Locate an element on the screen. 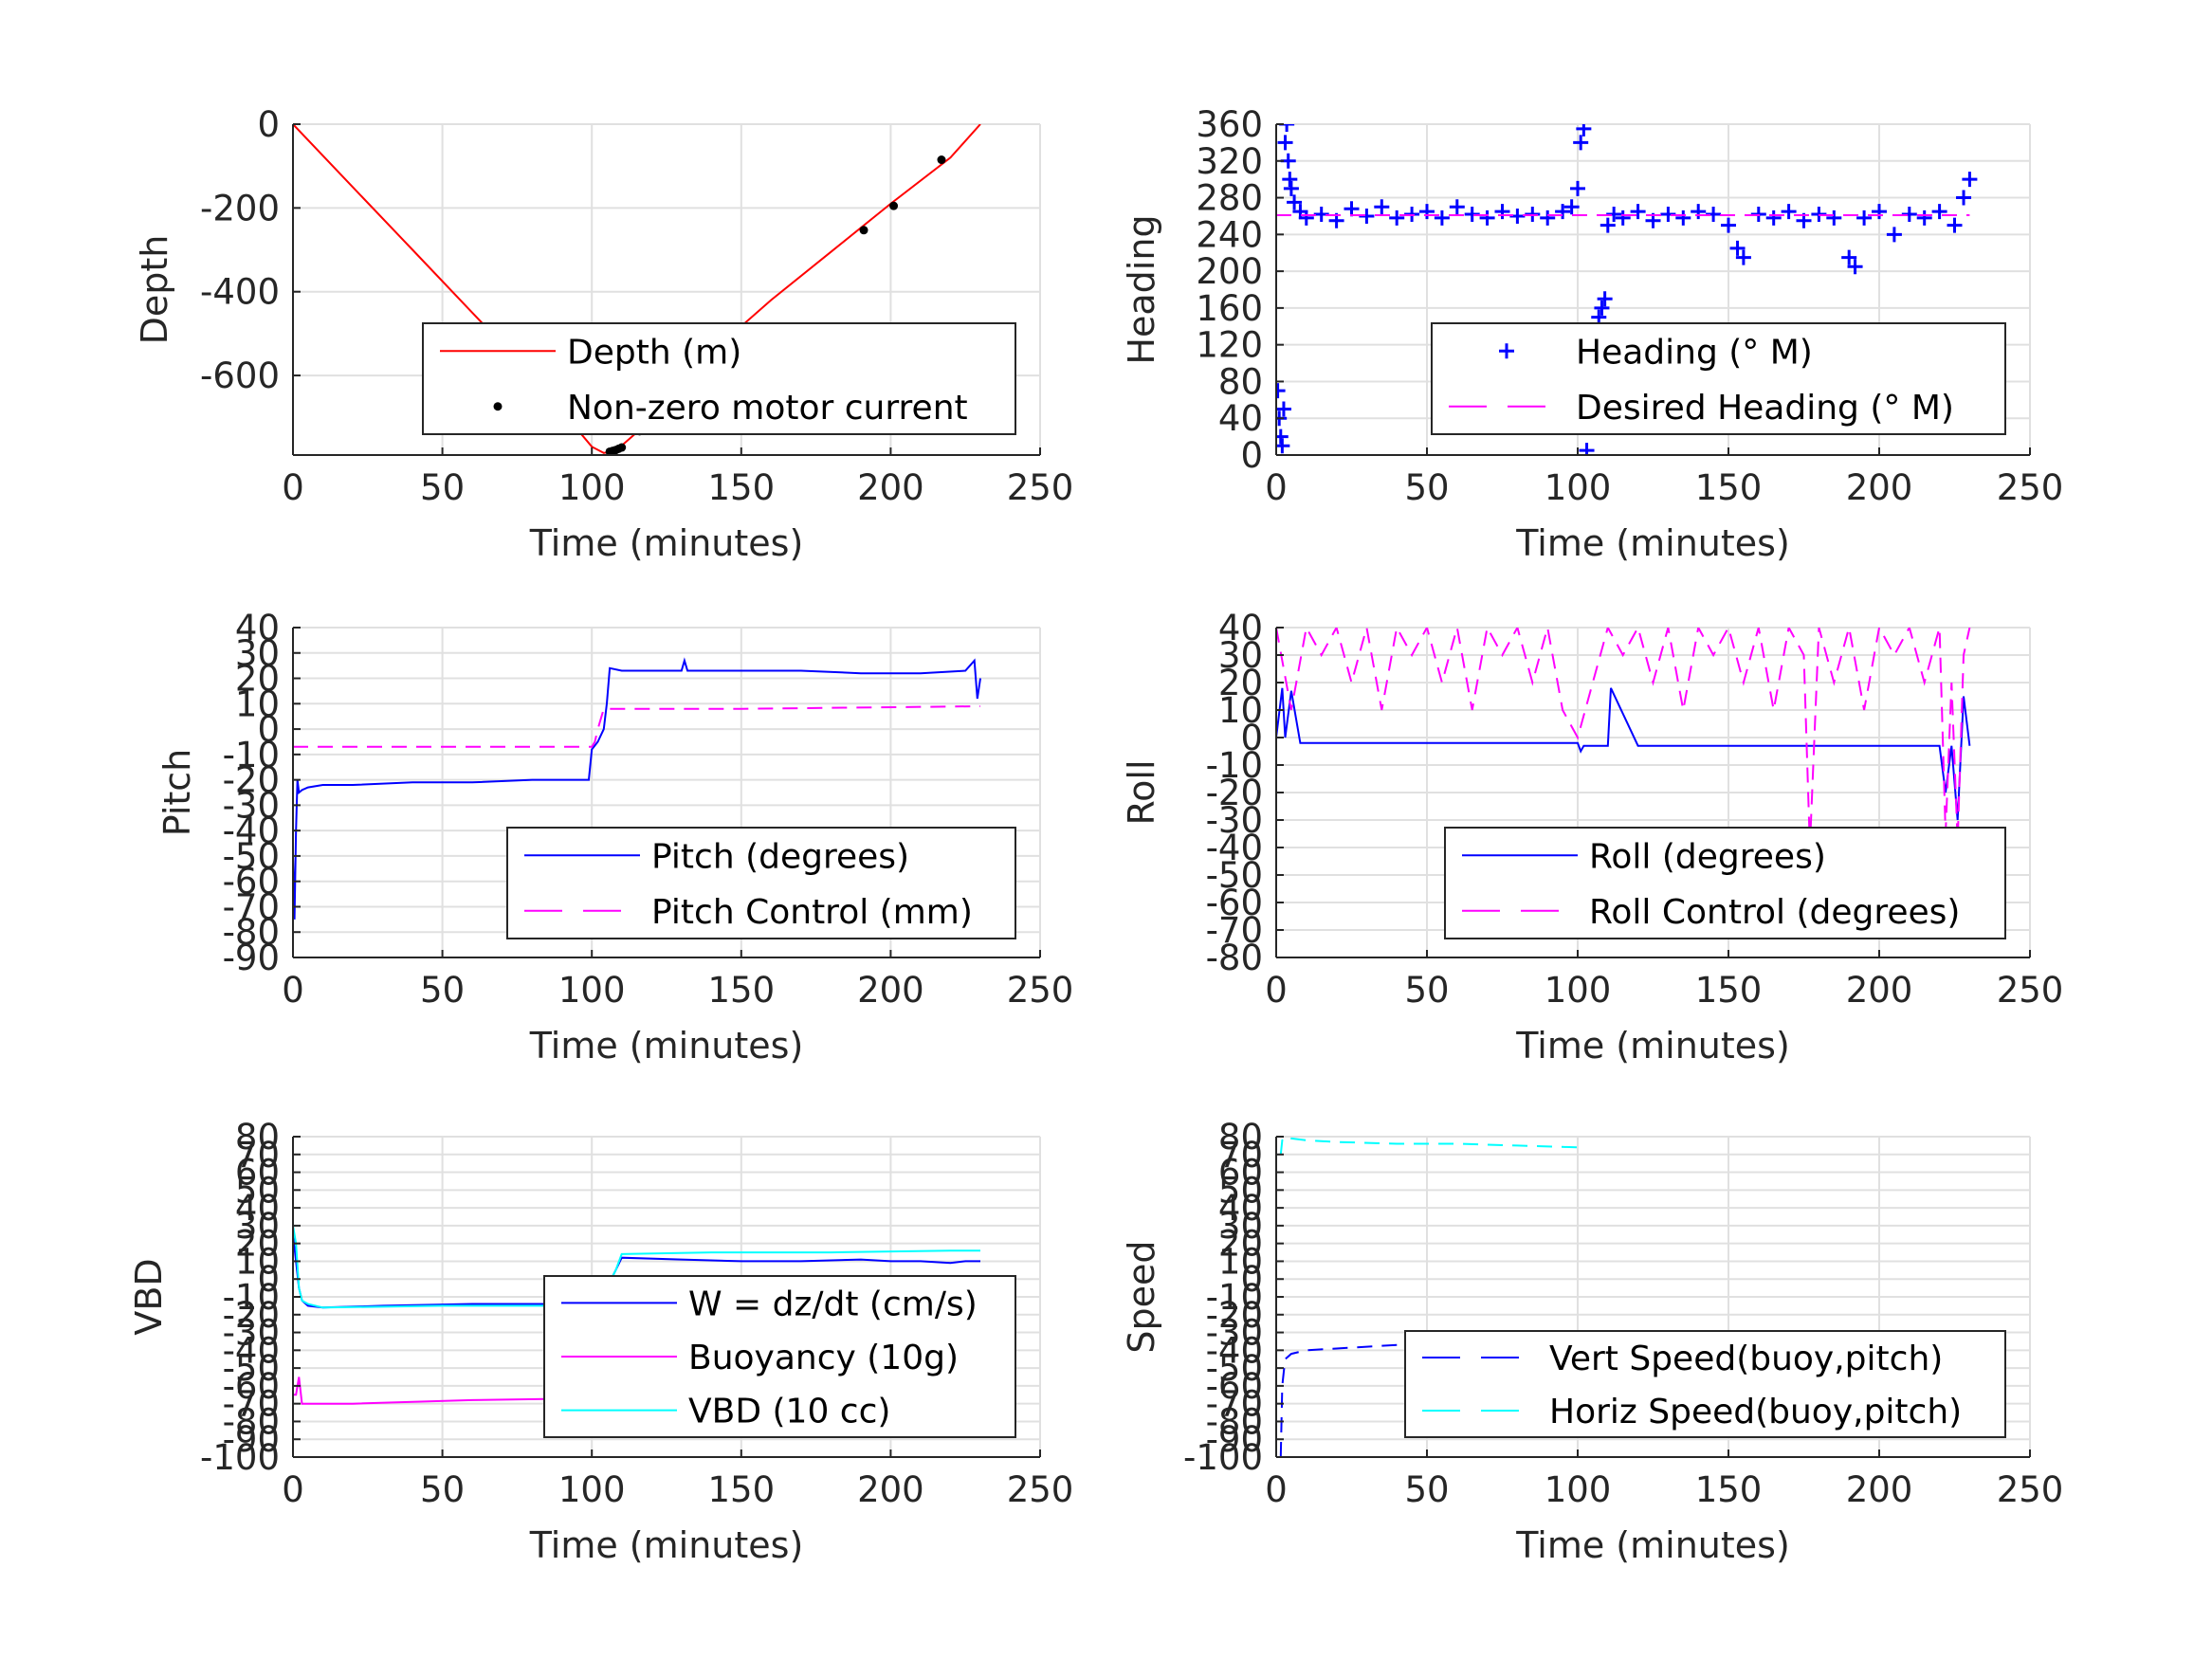 The image size is (2212, 1659). y-axis-label: Pitch is located at coordinates (177, 793).